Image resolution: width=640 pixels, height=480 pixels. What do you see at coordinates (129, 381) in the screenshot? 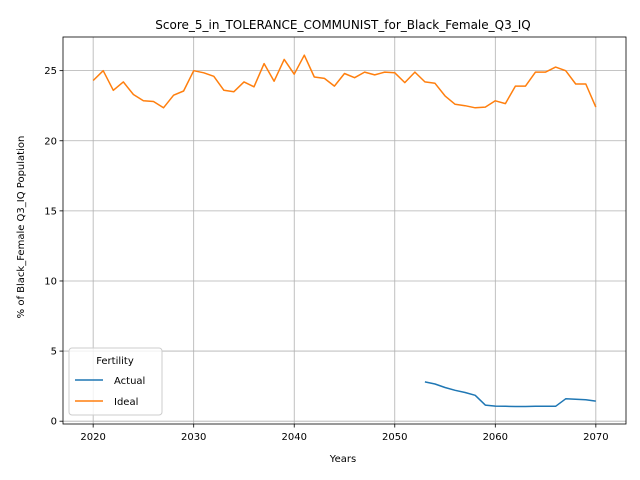
I see `legend-label-actual: Actual` at bounding box center [129, 381].